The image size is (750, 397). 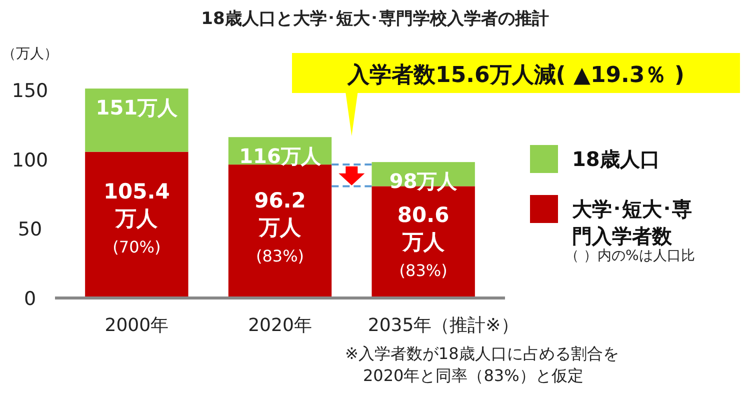 I want to click on total-label: 98万人, so click(x=423, y=181).